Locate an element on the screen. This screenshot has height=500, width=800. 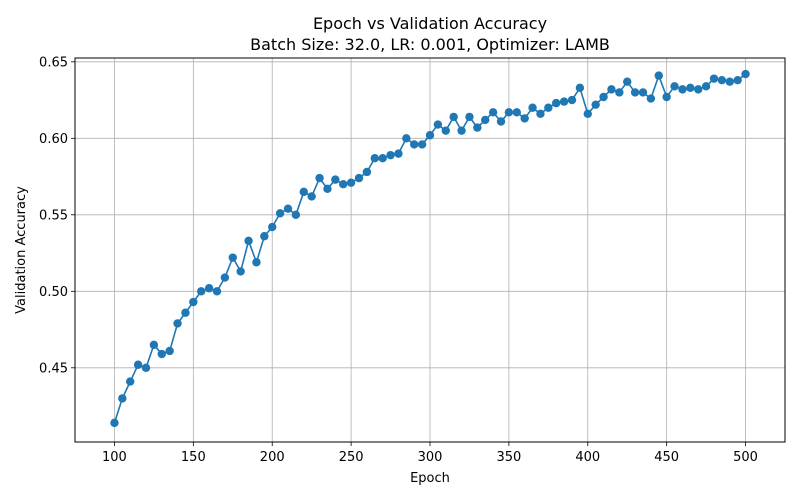
x-tick-label: 350 is located at coordinates (508, 457).